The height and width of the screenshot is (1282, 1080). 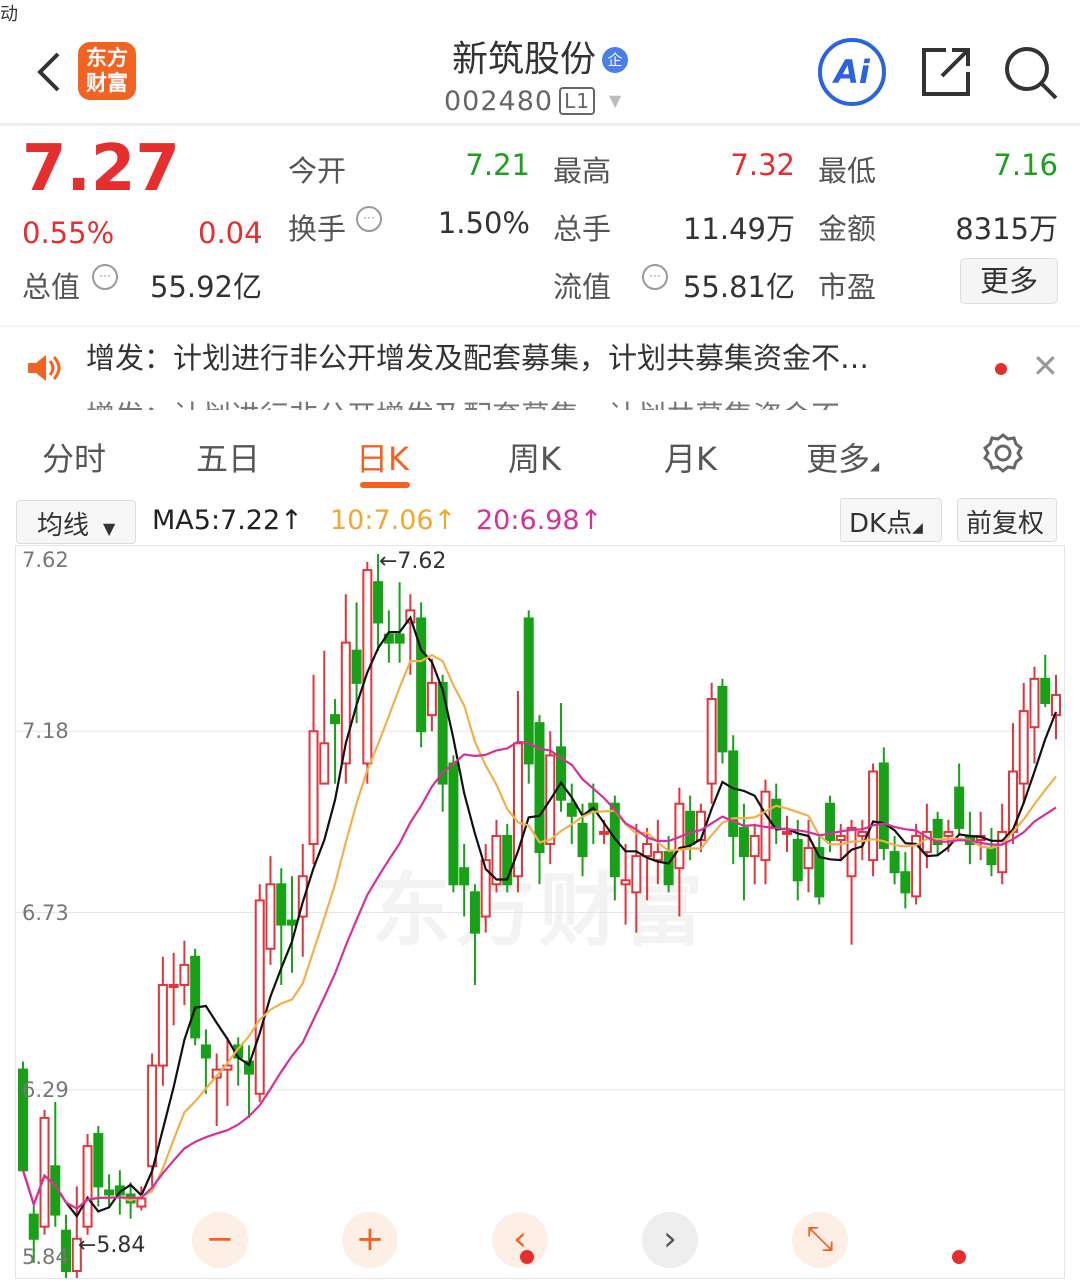 What do you see at coordinates (1003, 453) in the screenshot?
I see `gear-icon` at bounding box center [1003, 453].